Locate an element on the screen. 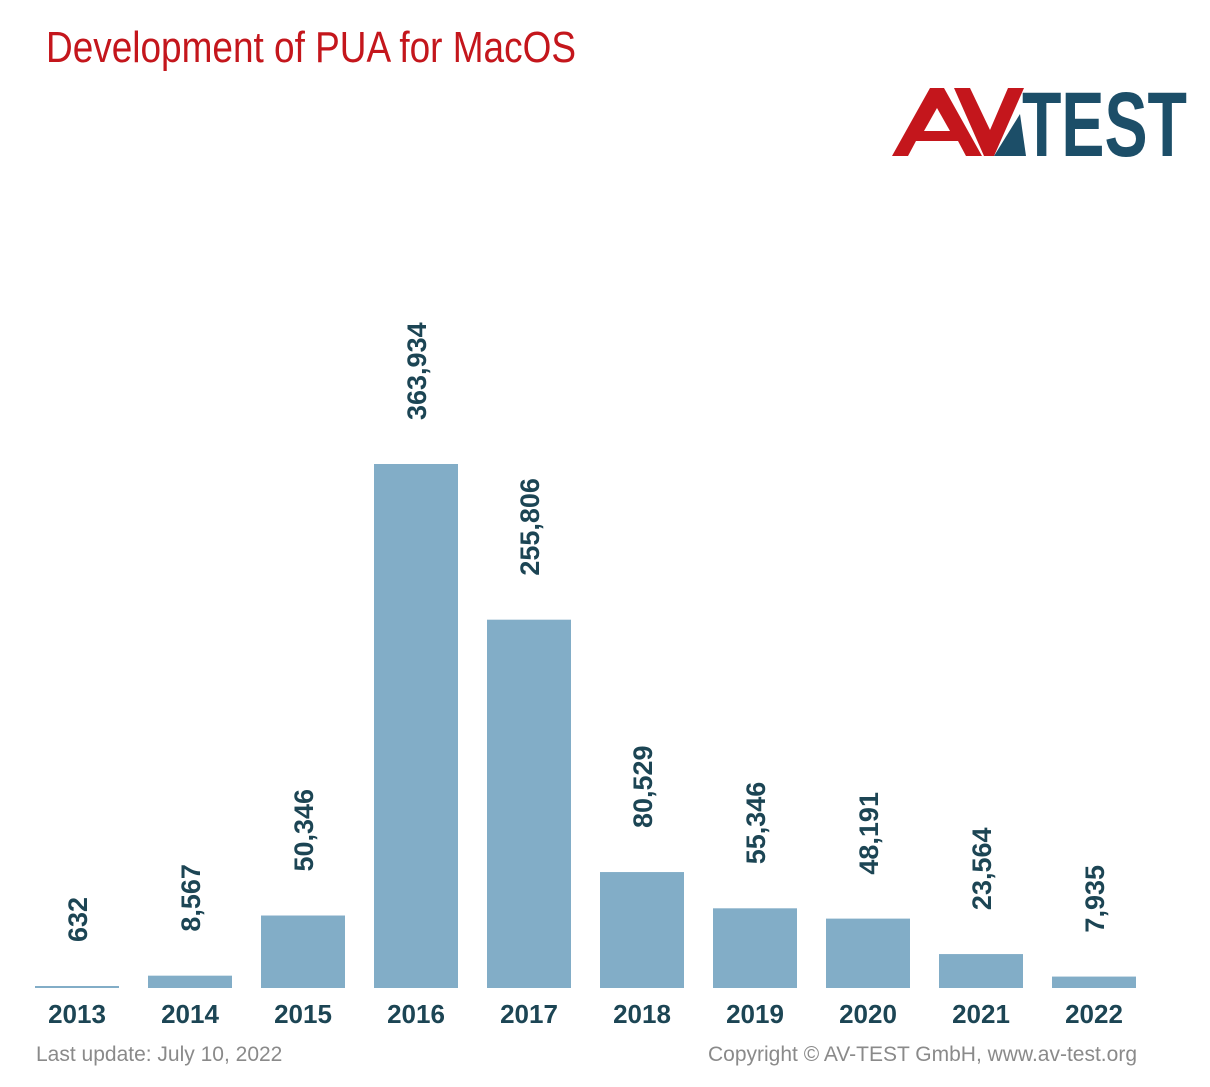  bar-2013 is located at coordinates (77, 987).